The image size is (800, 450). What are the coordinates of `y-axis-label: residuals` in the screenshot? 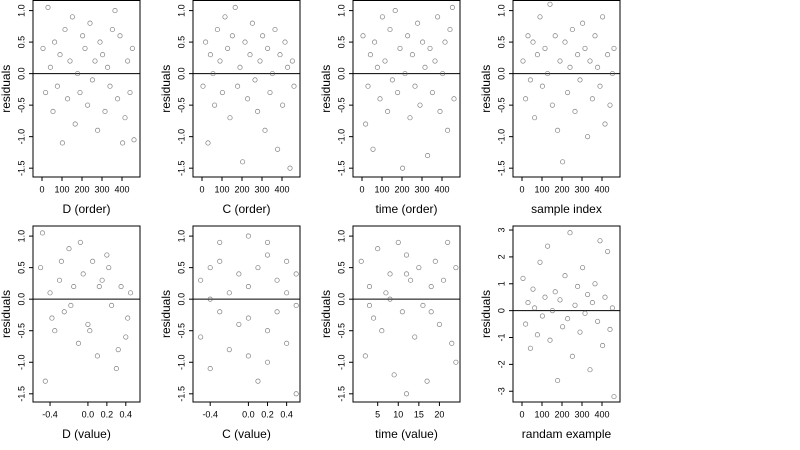 It's located at (166, 89).